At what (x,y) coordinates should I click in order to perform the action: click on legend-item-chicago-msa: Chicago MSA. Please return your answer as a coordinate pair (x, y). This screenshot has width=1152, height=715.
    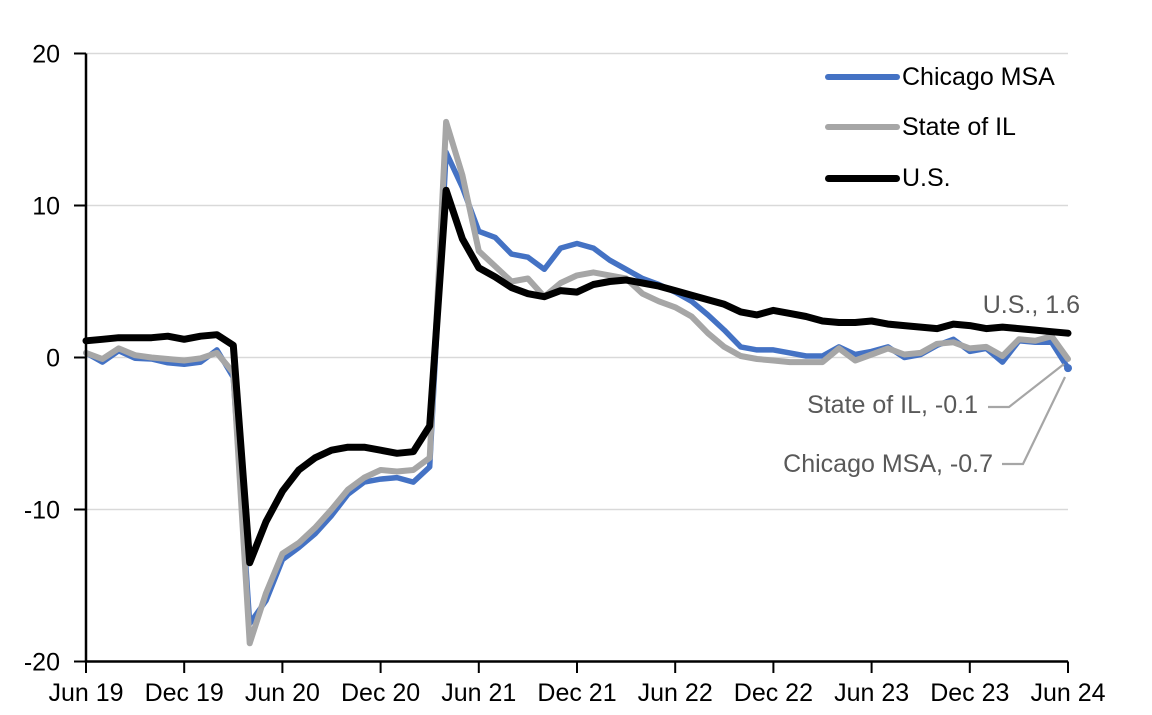
    Looking at the image, I should click on (940, 77).